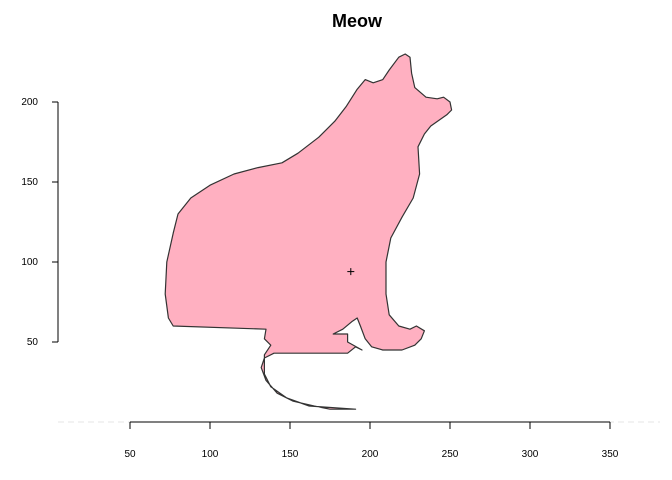 Image resolution: width=672 pixels, height=480 pixels. I want to click on x-tick-label: 350, so click(610, 454).